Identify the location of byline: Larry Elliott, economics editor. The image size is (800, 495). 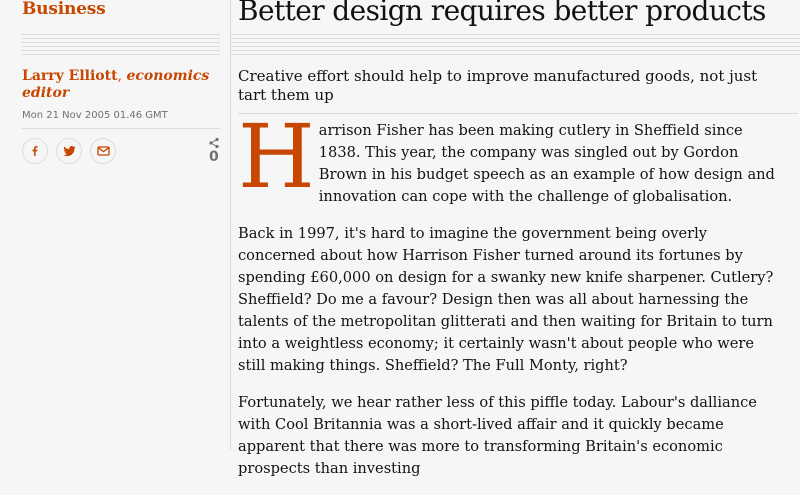
(117, 85).